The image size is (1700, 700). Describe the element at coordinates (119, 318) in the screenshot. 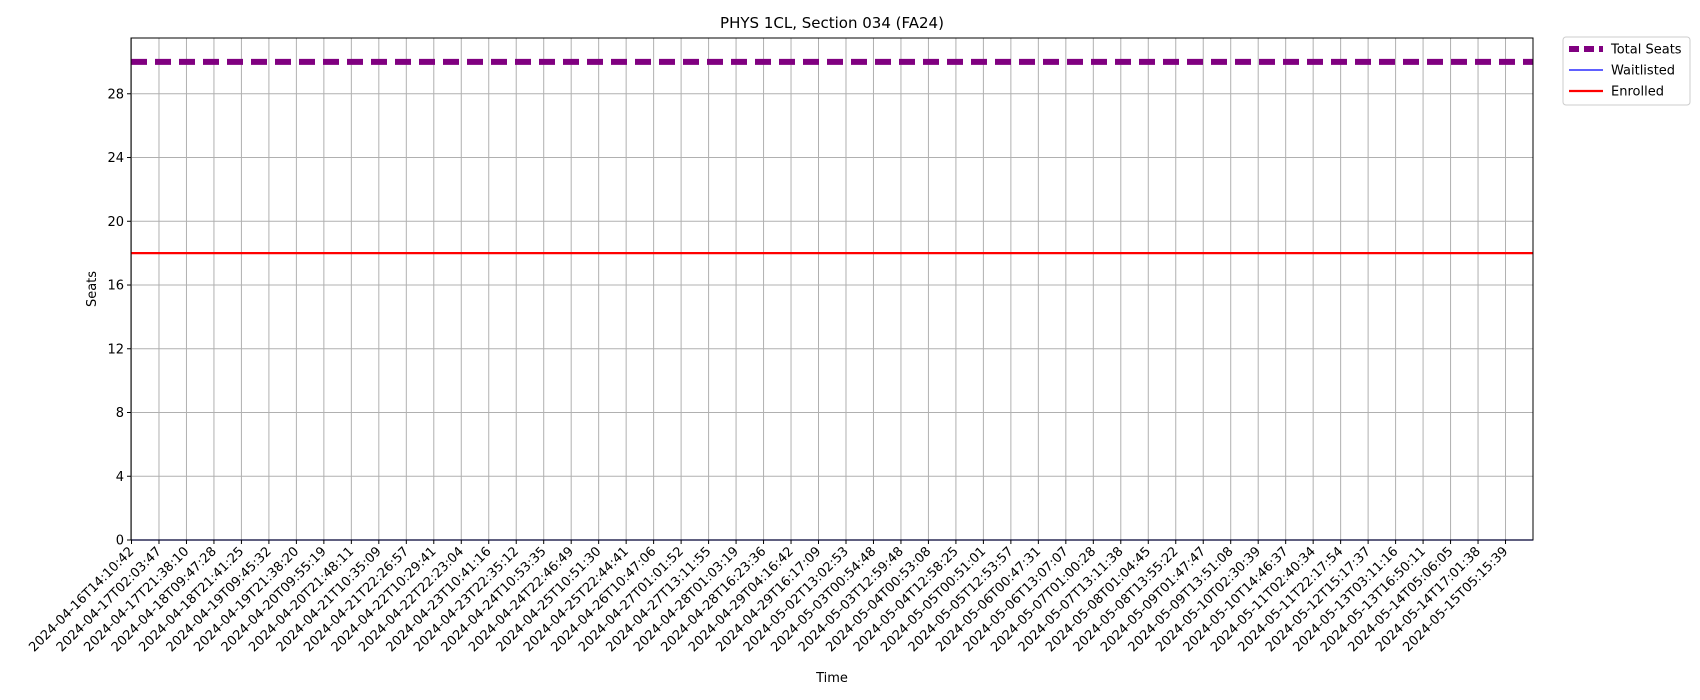

I see `y-axis-ticks: 0 4 8 12 16 20 24 28` at that location.